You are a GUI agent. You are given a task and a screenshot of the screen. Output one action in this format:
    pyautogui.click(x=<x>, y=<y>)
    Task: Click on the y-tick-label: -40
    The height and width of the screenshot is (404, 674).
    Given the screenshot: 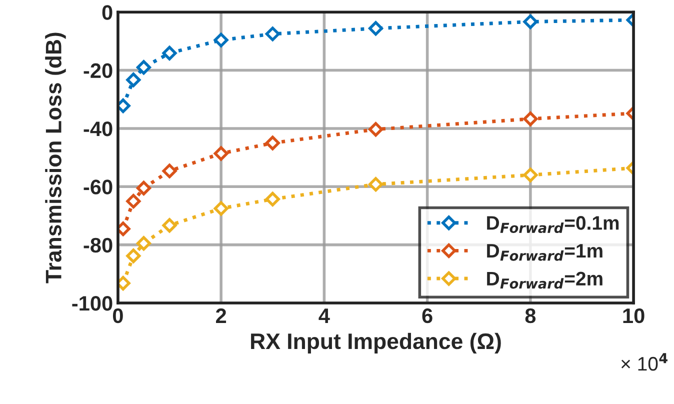 What is the action you would take?
    pyautogui.click(x=98, y=128)
    